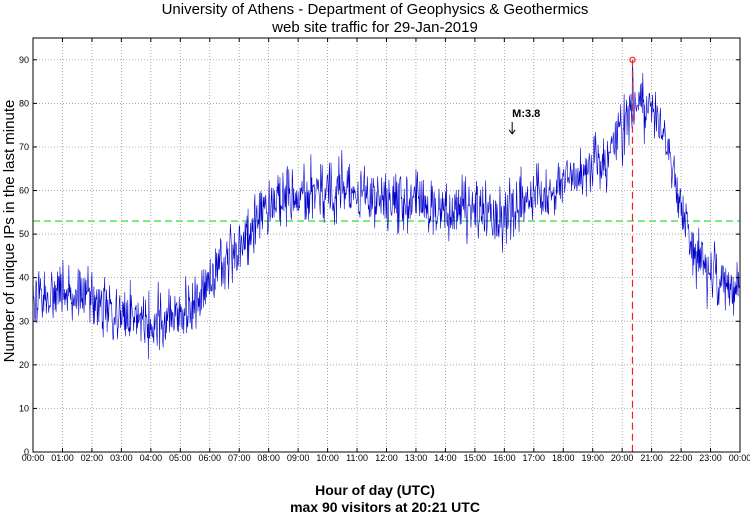 The image size is (750, 515). What do you see at coordinates (121, 458) in the screenshot?
I see `x-tick-label: 03:00` at bounding box center [121, 458].